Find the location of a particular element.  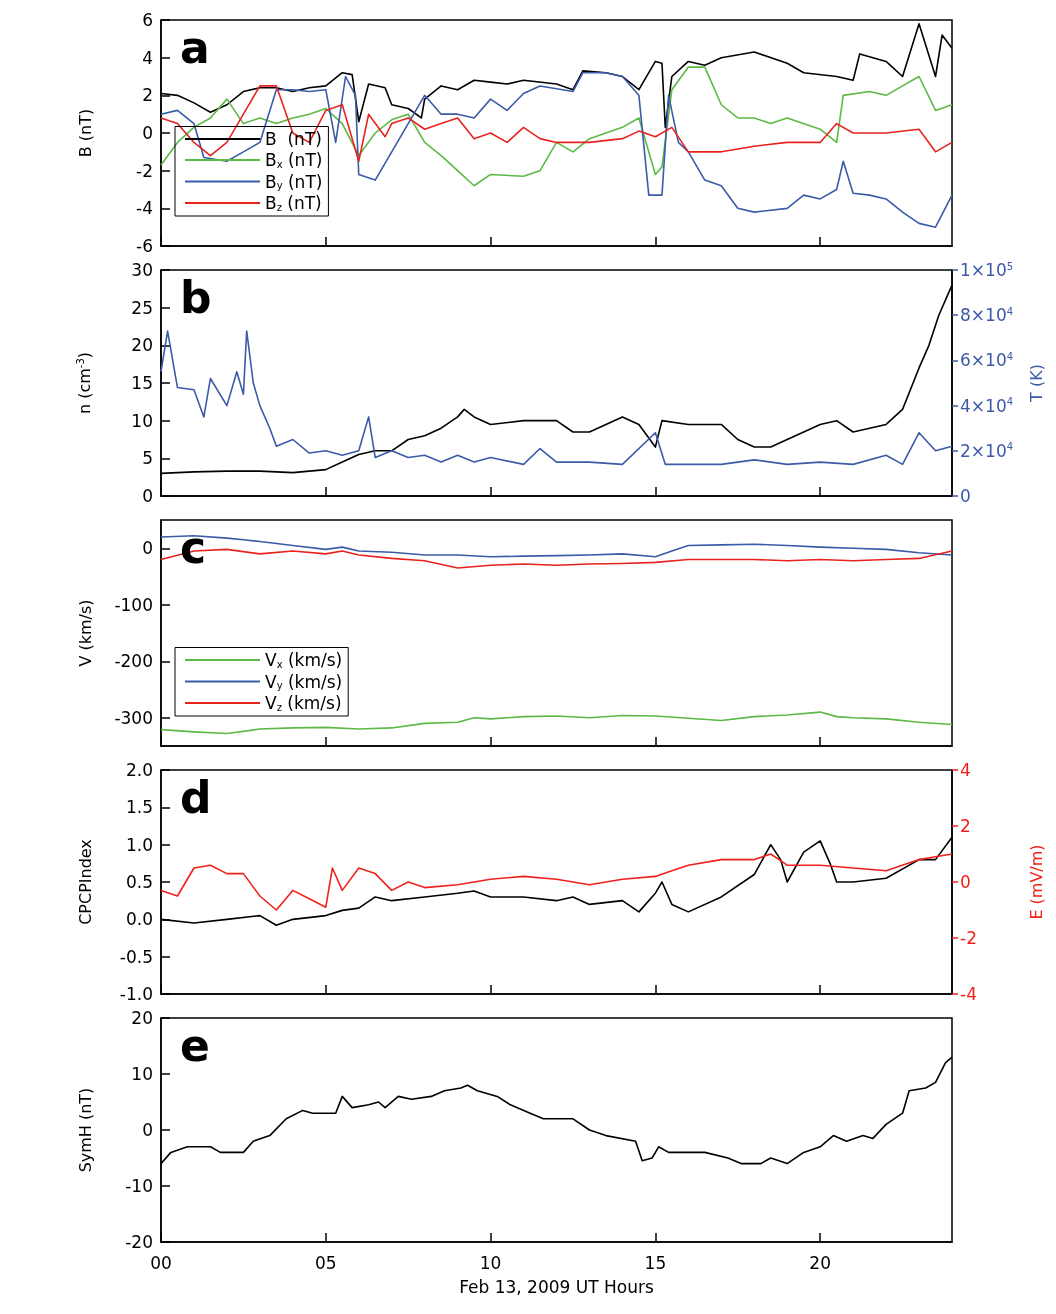

legend-label: Vz (km/s) is located at coordinates (303, 703).